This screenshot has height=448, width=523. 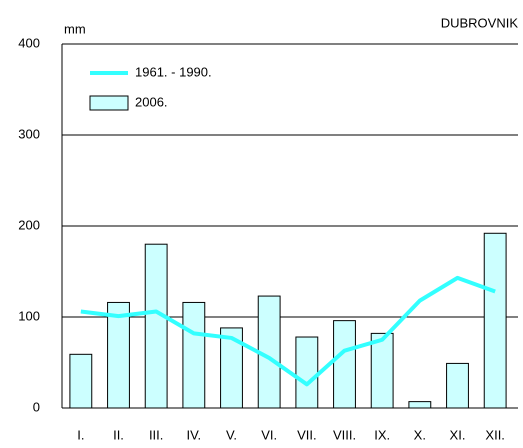 I want to click on y-tick-label: 100, so click(x=29, y=315).